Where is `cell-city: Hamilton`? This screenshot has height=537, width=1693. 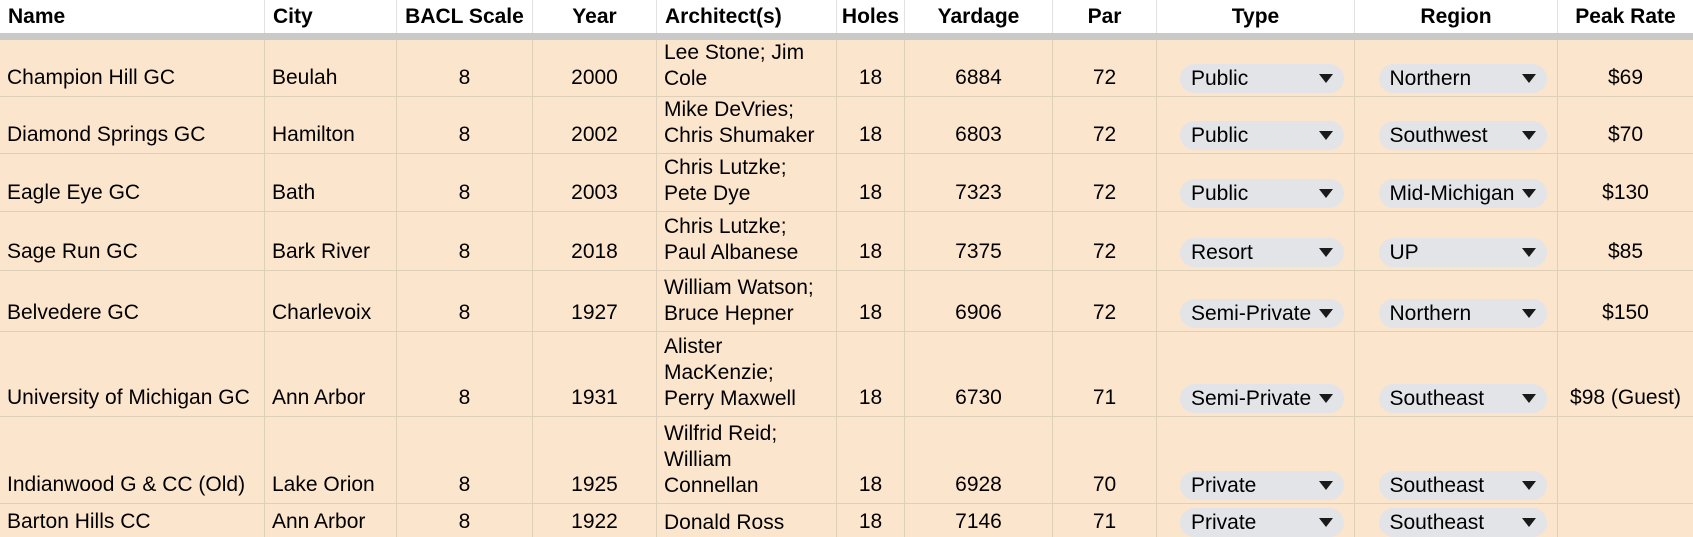 cell-city: Hamilton is located at coordinates (331, 125).